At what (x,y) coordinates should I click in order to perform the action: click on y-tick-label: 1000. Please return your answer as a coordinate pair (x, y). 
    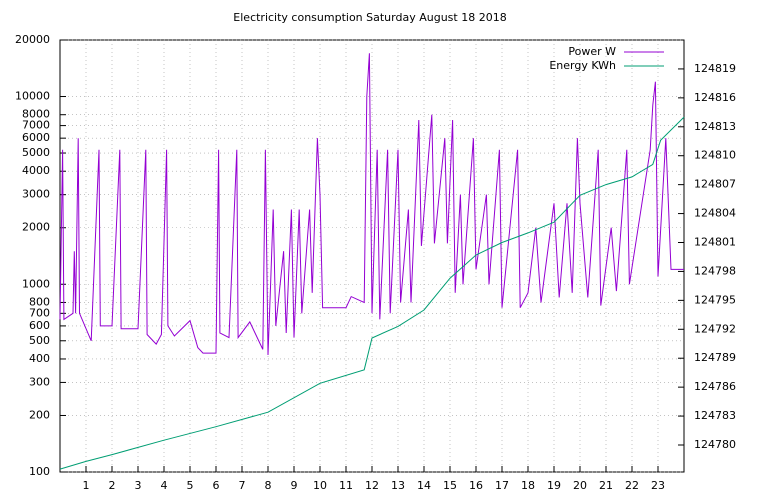
    Looking at the image, I should click on (36, 283).